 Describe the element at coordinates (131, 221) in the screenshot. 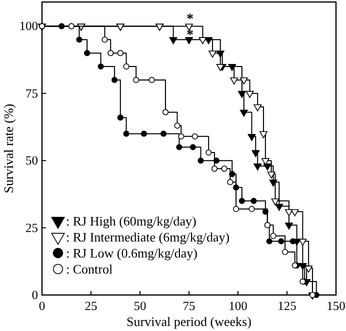

I see `legend-label: : RJ High (60mg/kg/day)` at that location.